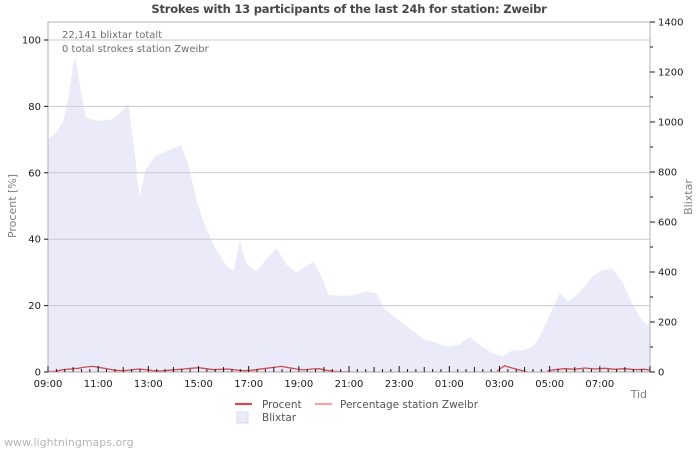  What do you see at coordinates (499, 384) in the screenshot?
I see `svg-text: 03:00` at bounding box center [499, 384].